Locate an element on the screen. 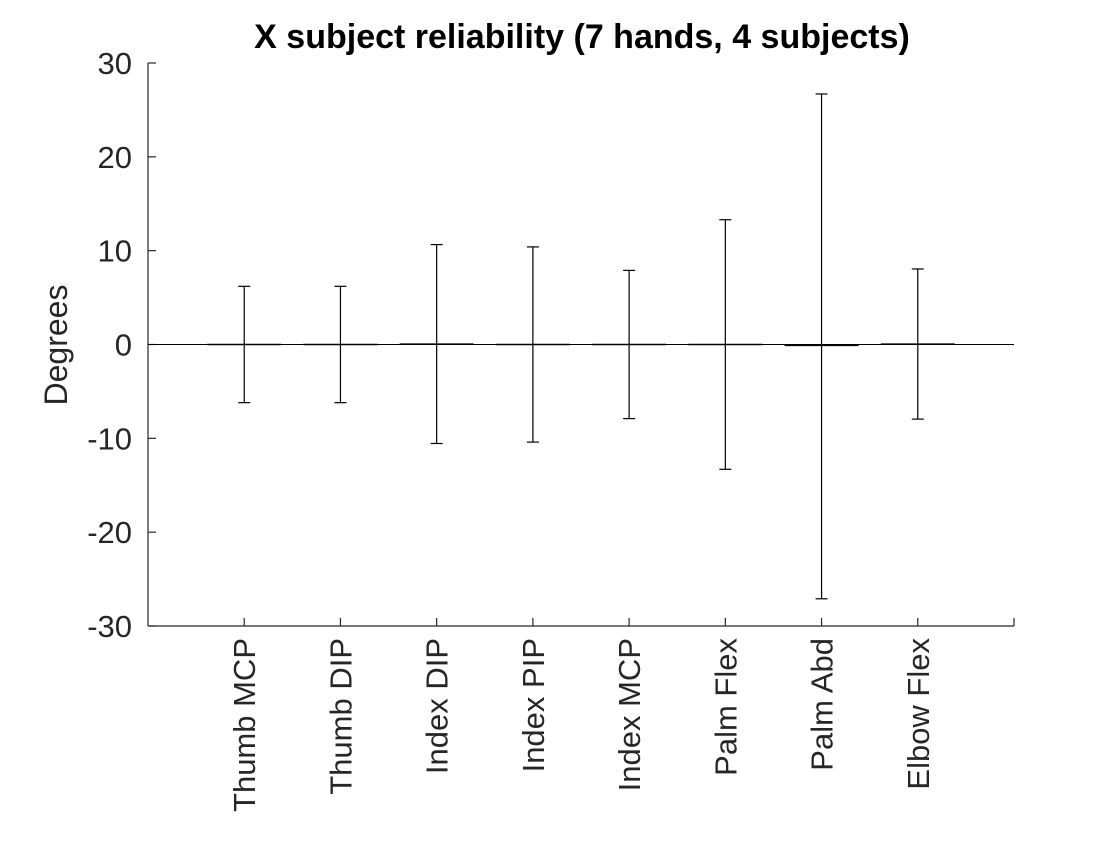 This screenshot has width=1120, height=845. y-tick-label: -30 is located at coordinates (109, 626).